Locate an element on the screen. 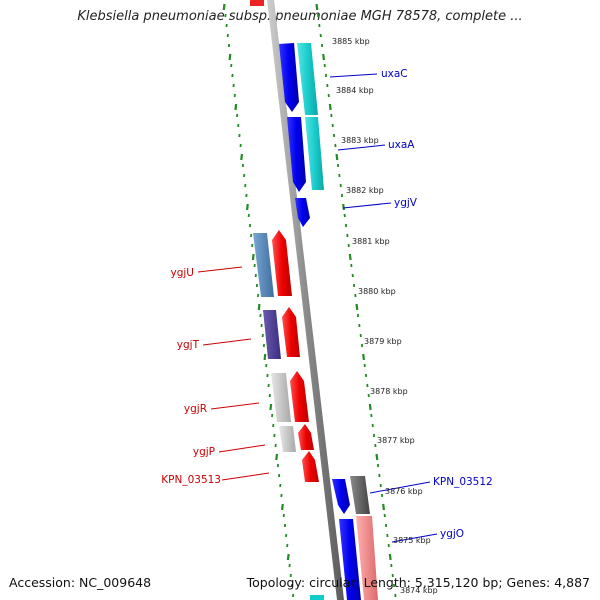 The height and width of the screenshot is (600, 600). scale-label: 3876 kbp is located at coordinates (404, 491).